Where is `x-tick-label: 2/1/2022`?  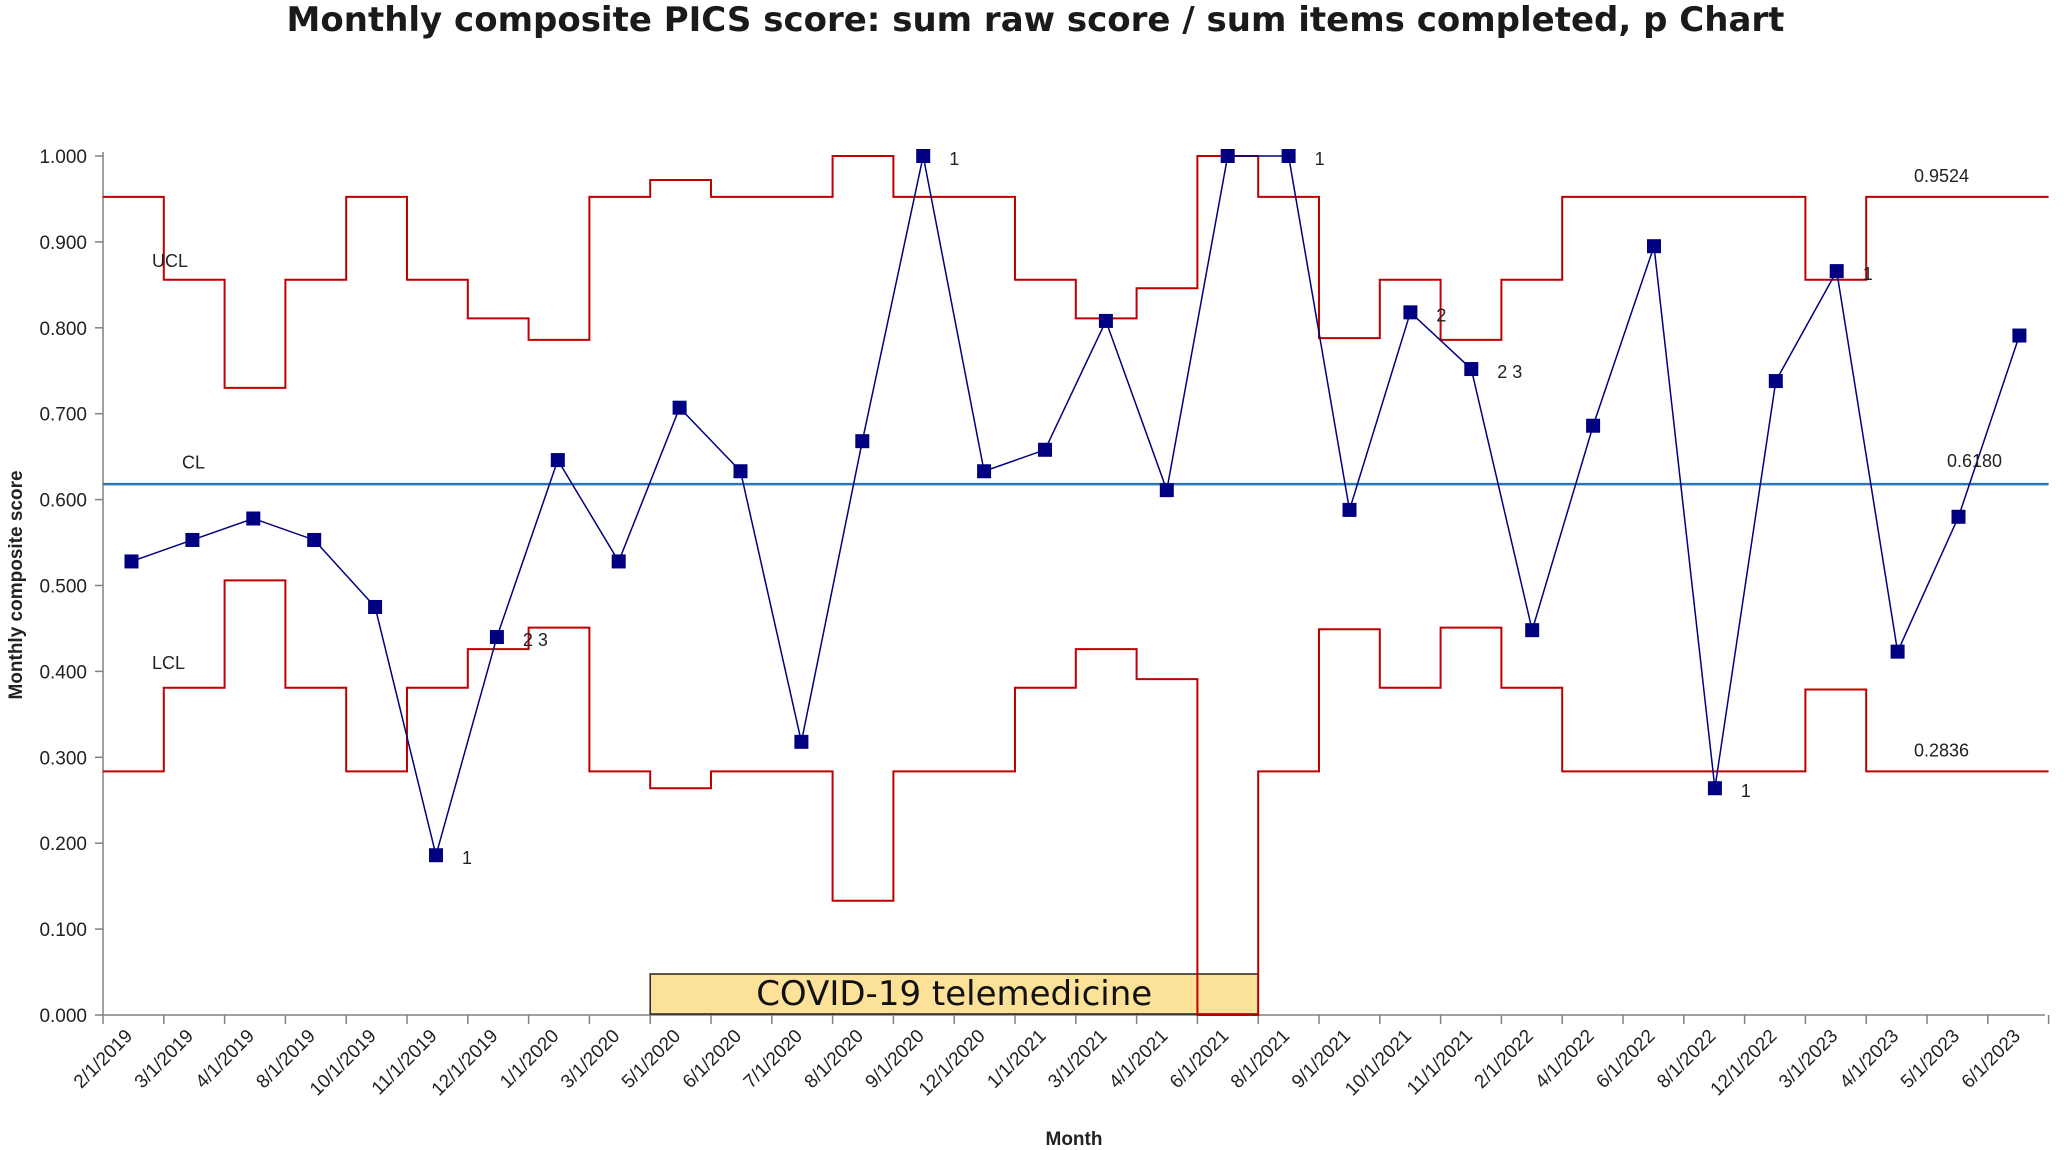
x-tick-label: 2/1/2022 is located at coordinates (1504, 1059).